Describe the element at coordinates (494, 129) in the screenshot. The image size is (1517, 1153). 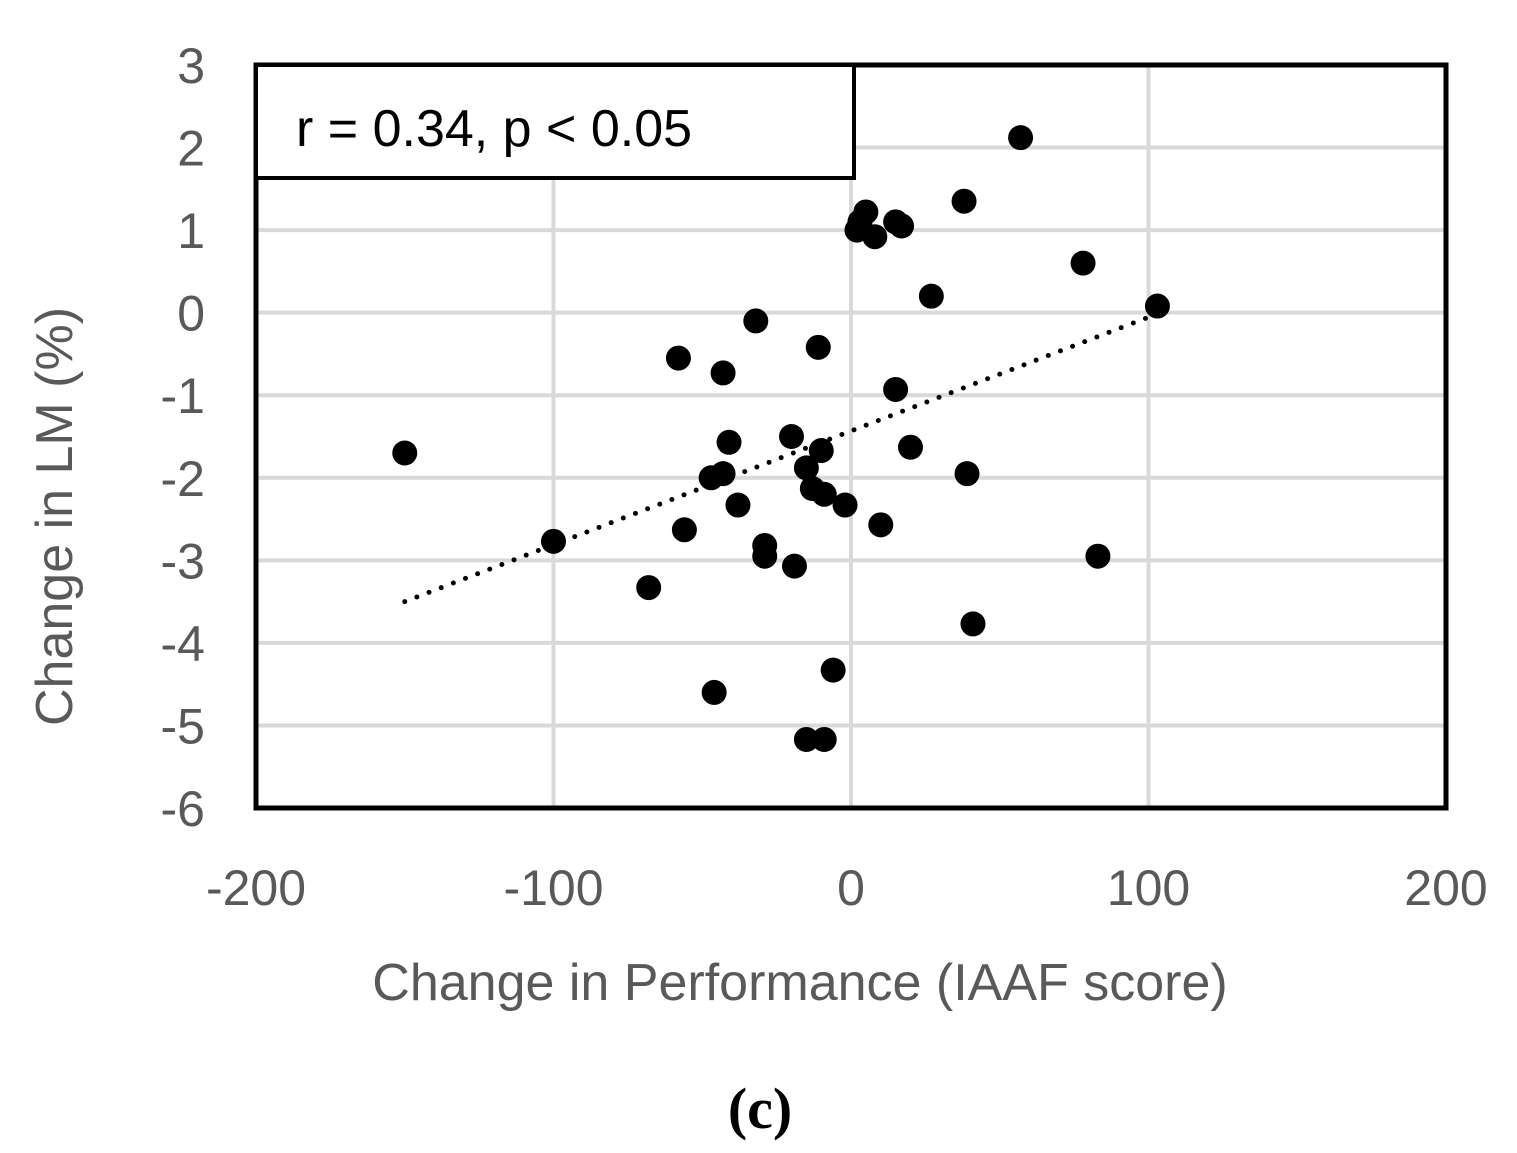
I see `correlation-annotation: r = 0.34, p < 0.05` at that location.